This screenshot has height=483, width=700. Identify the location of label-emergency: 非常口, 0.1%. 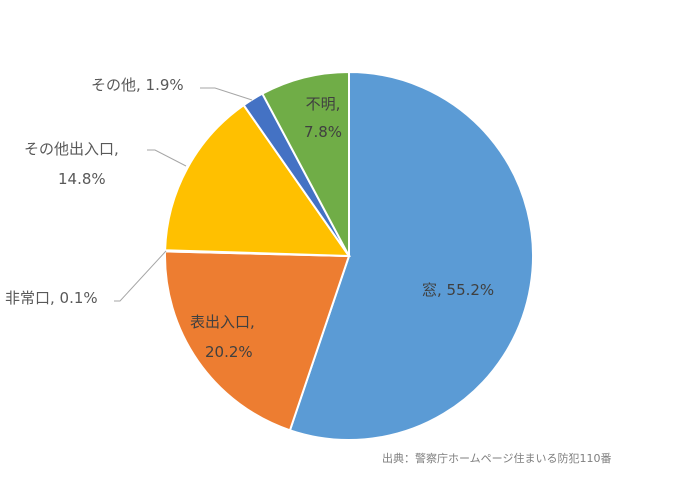
(51, 298).